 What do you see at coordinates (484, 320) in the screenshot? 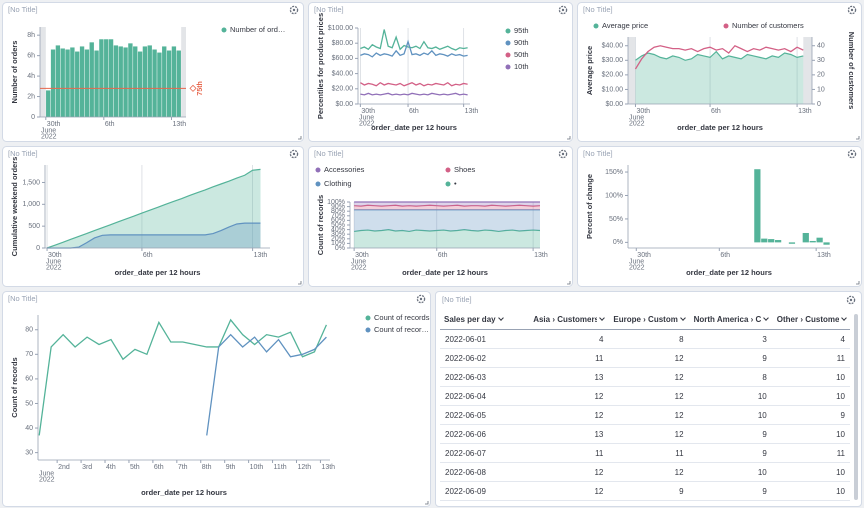
I see `column-header: Sales per day` at bounding box center [484, 320].